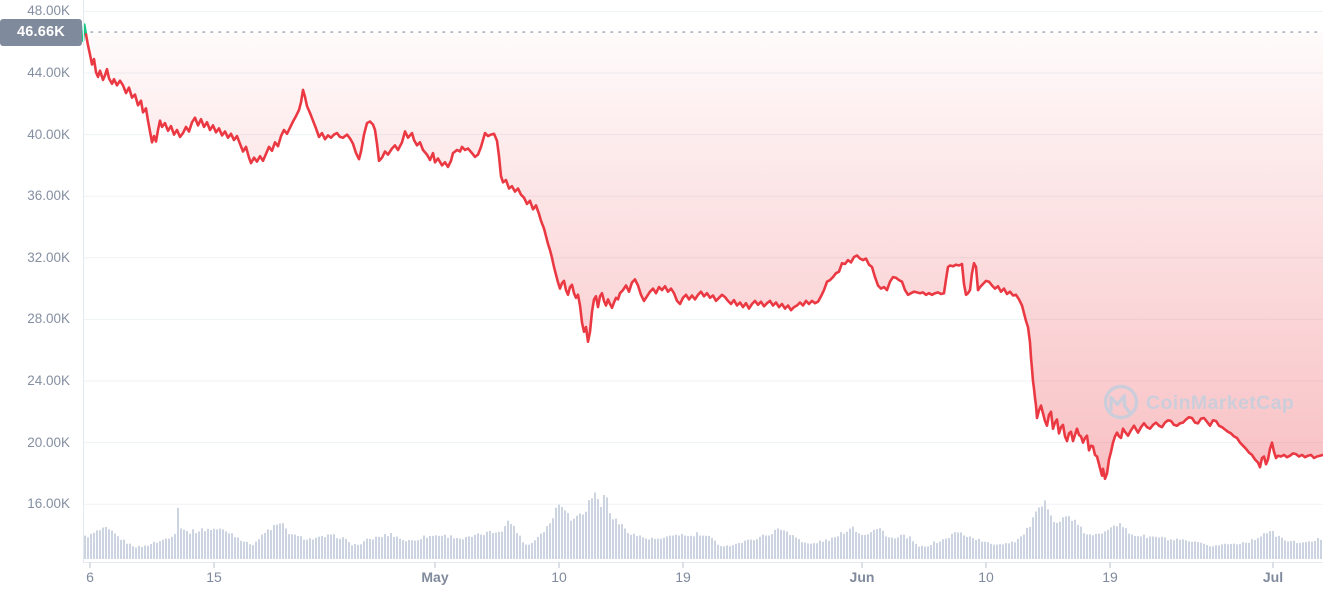  I want to click on watermark-text: CoinMarketCap, so click(1220, 403).